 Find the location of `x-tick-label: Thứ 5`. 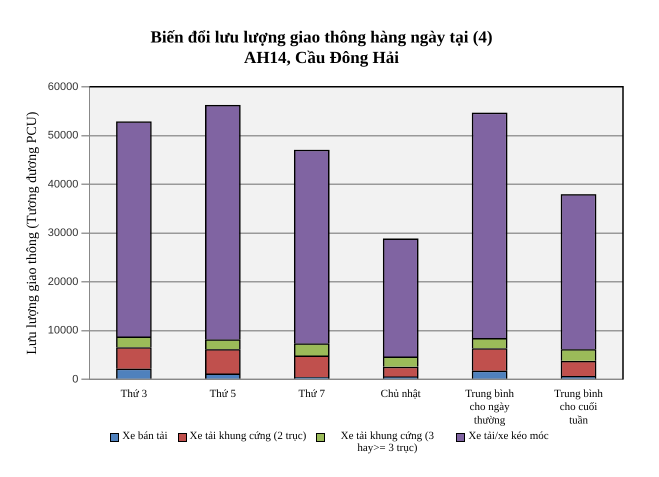

x-tick-label: Thứ 5 is located at coordinates (223, 394).